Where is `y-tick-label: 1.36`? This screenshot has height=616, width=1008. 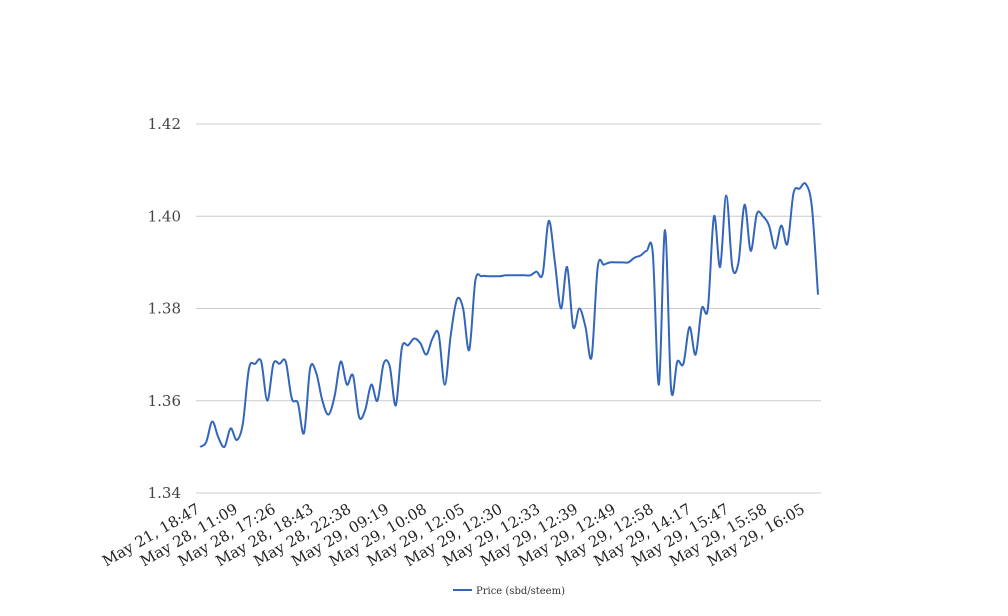 y-tick-label: 1.36 is located at coordinates (164, 401).